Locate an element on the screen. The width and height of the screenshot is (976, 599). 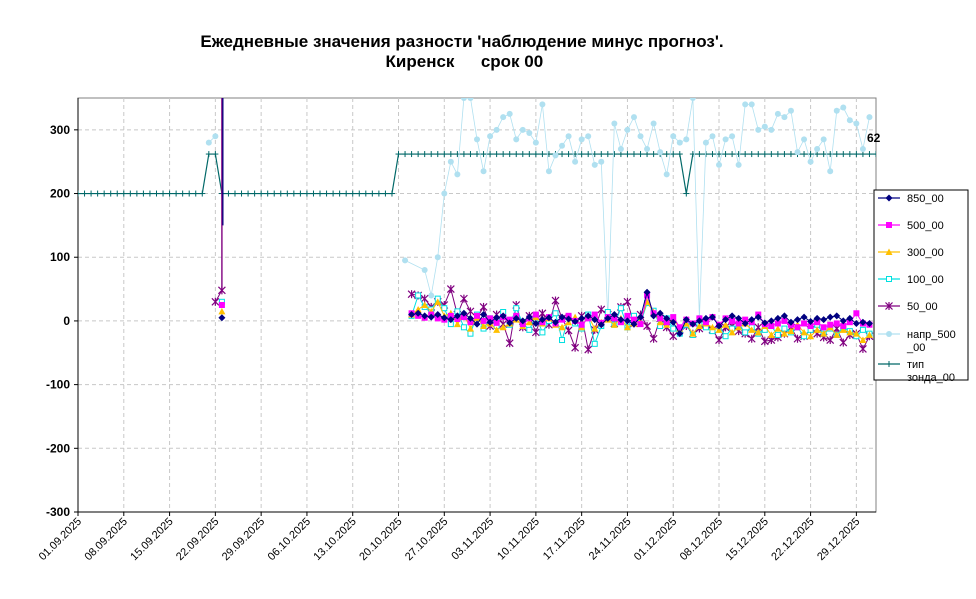
x-tick-label: 13.10.2025 is located at coordinates (334, 539).